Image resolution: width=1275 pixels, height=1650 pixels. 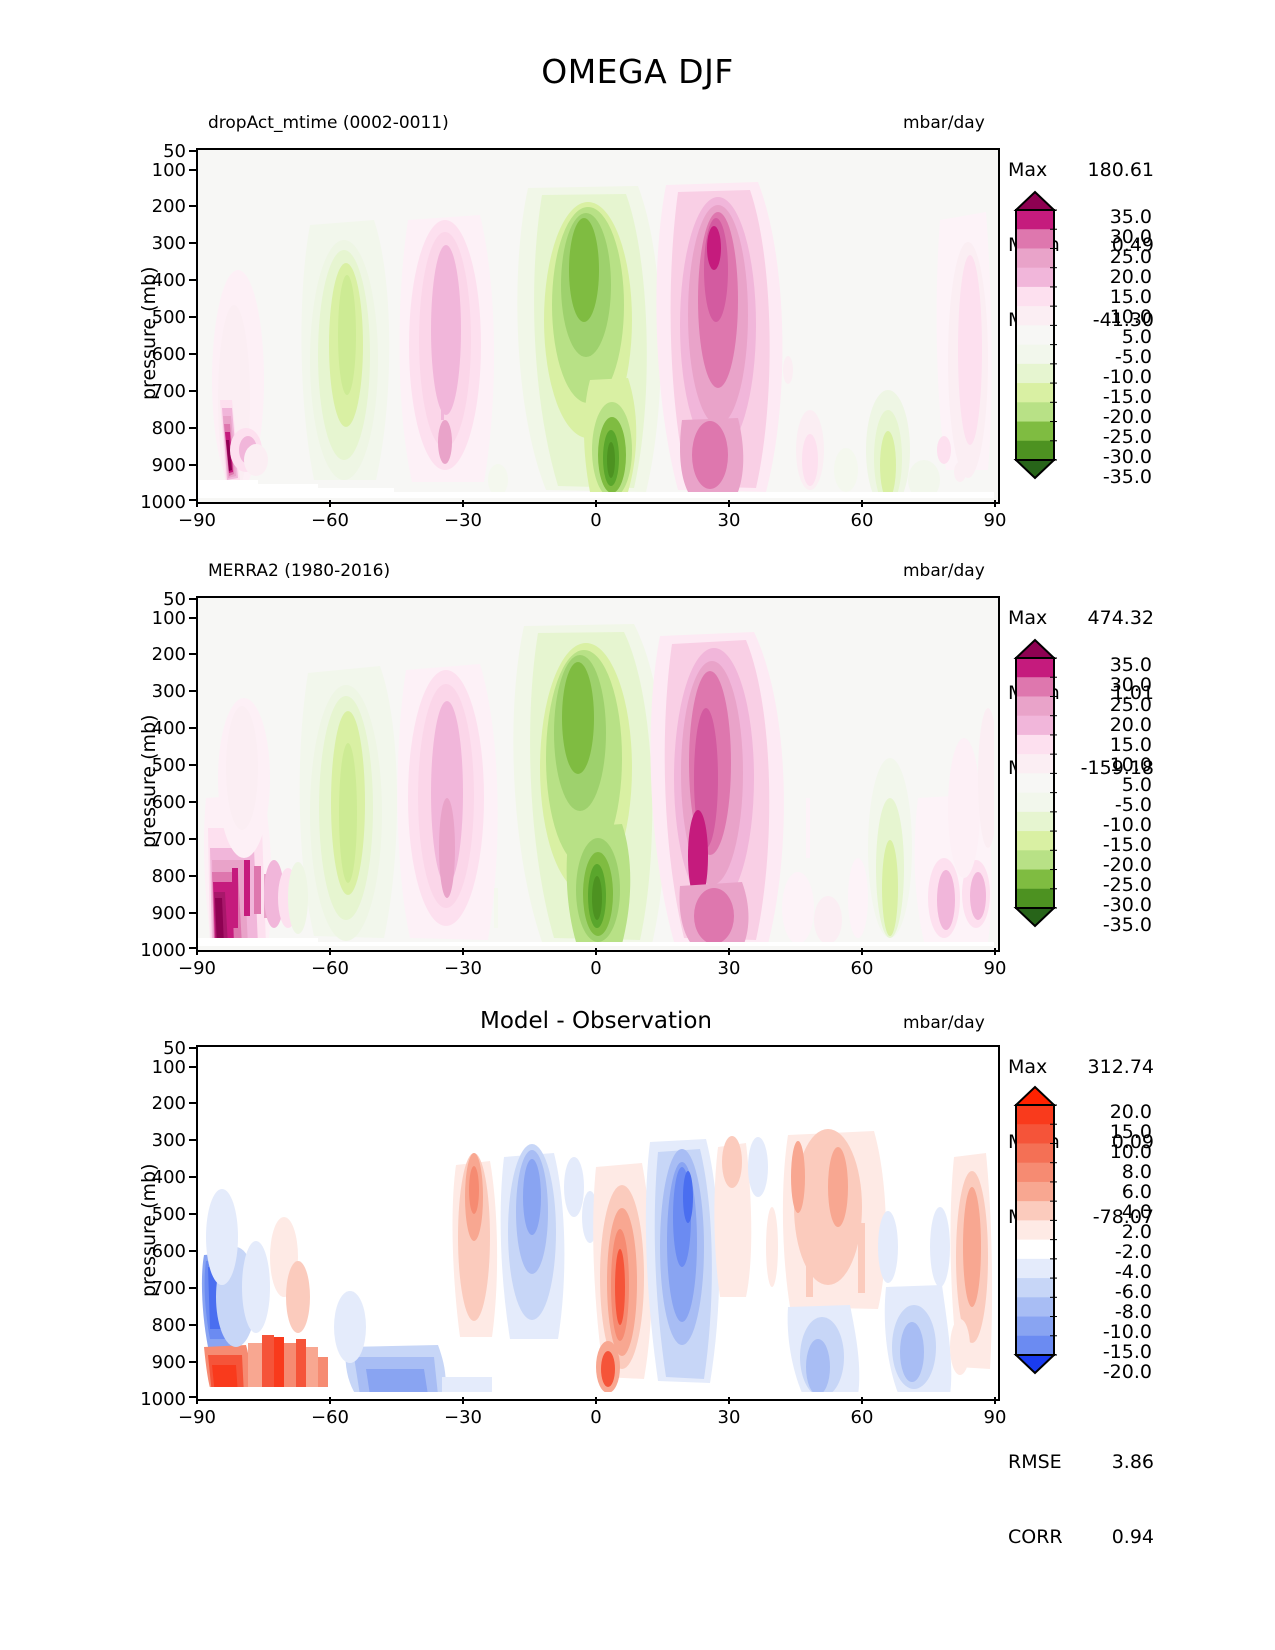 I want to click on stat-value: 0.49, so click(x=1132, y=245).